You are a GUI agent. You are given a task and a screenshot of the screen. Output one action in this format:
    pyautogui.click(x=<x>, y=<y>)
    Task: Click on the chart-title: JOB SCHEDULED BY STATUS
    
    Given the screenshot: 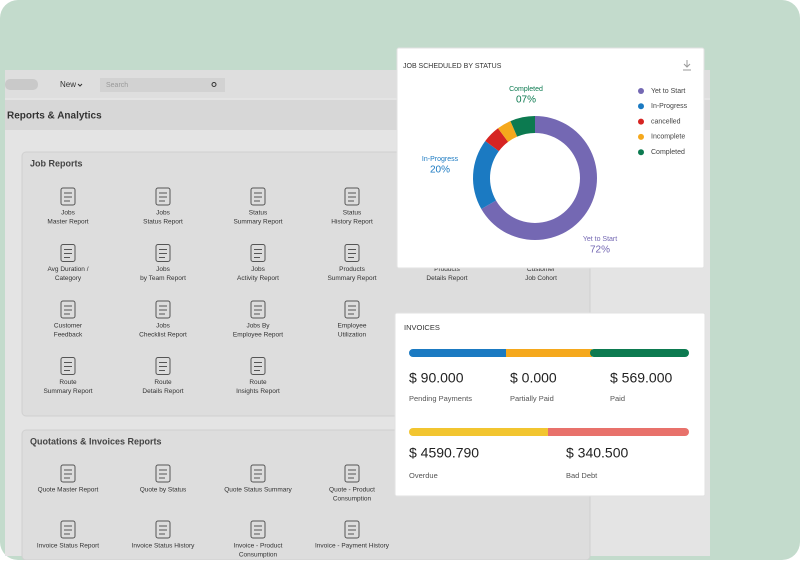 What is the action you would take?
    pyautogui.click(x=452, y=66)
    